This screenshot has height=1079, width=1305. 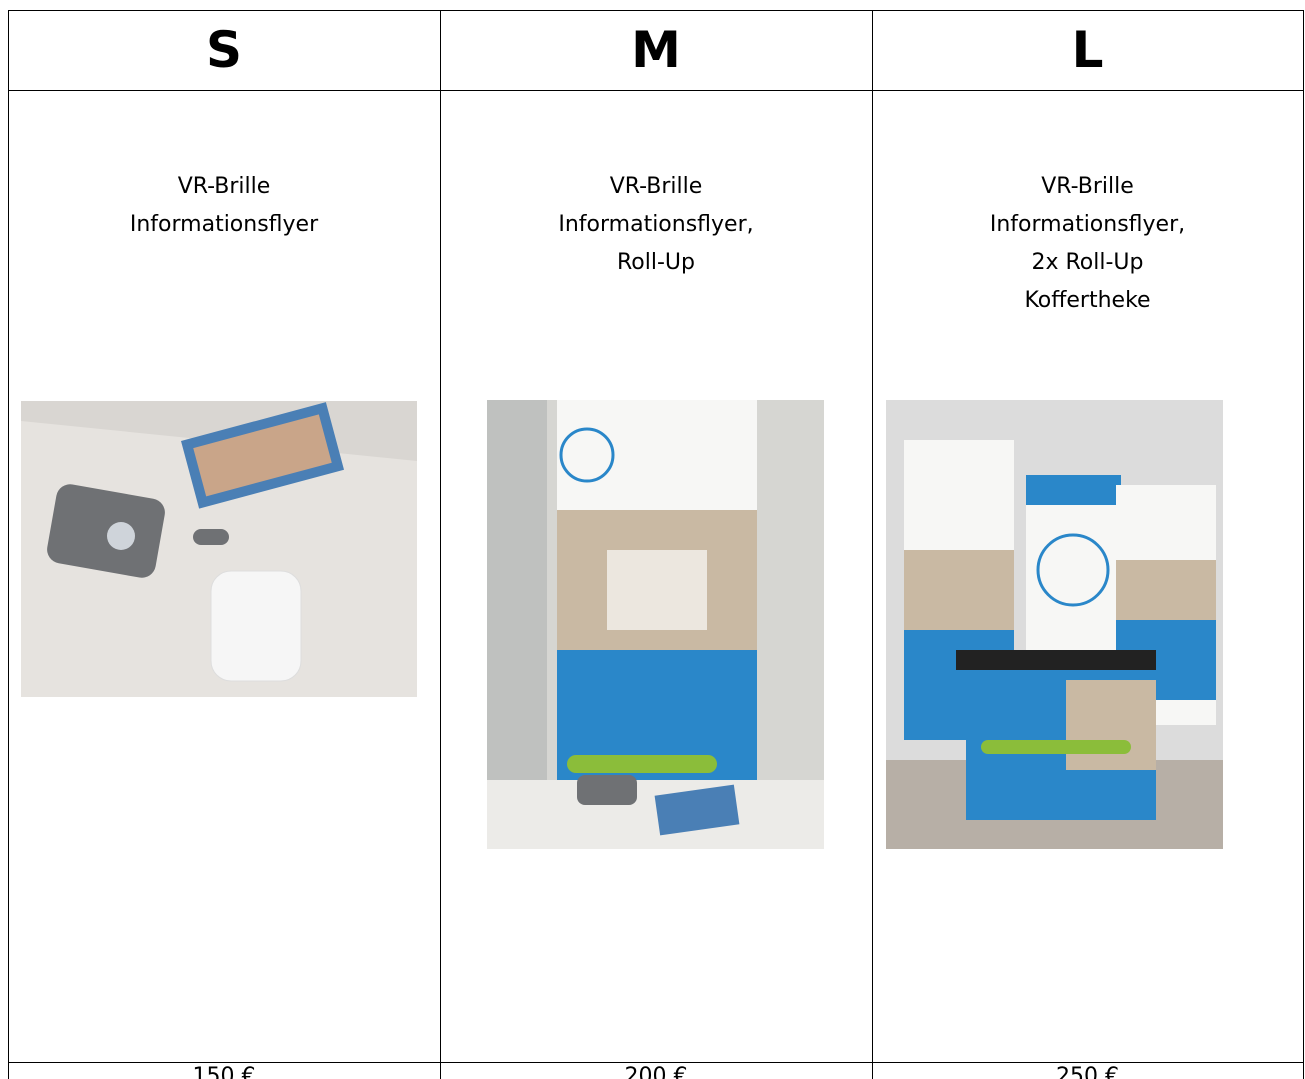 What do you see at coordinates (1087, 300) in the screenshot?
I see `item-line: Koffertheke` at bounding box center [1087, 300].